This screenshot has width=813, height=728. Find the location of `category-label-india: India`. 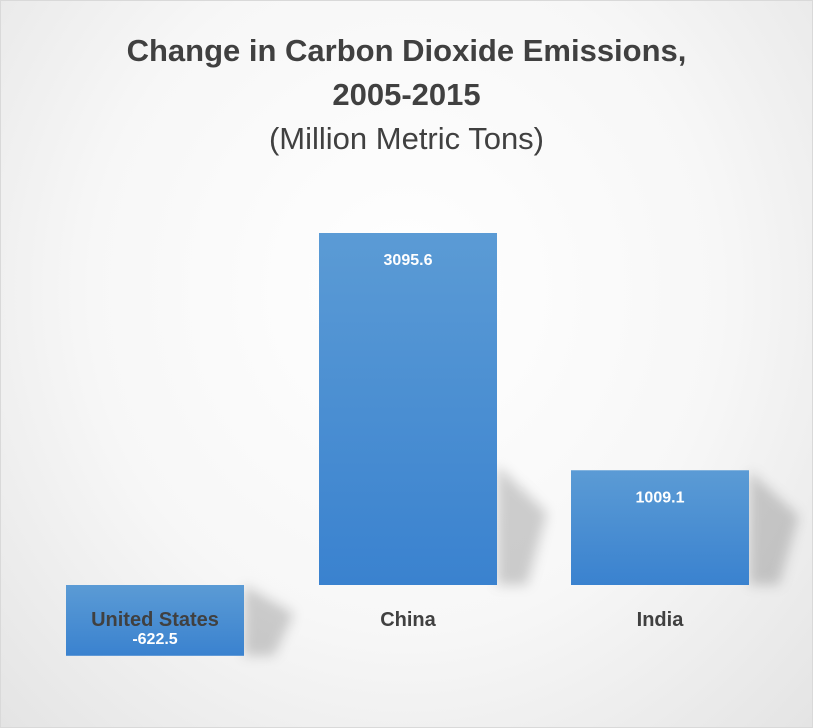

category-label-india: India is located at coordinates (661, 620).